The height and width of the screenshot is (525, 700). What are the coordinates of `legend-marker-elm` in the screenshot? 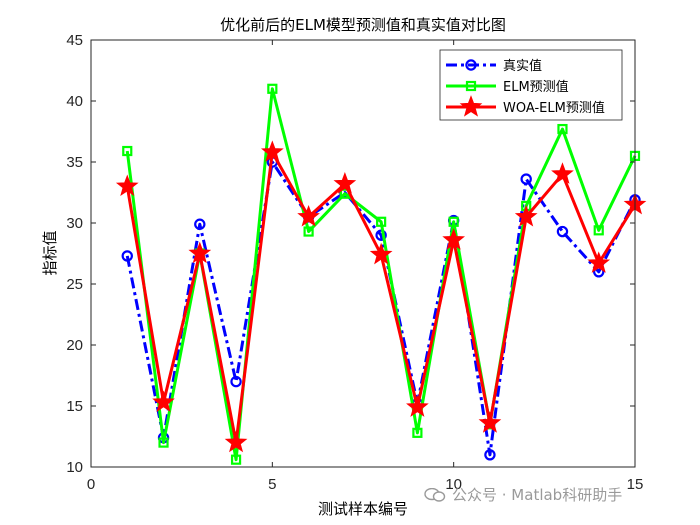 It's located at (471, 86).